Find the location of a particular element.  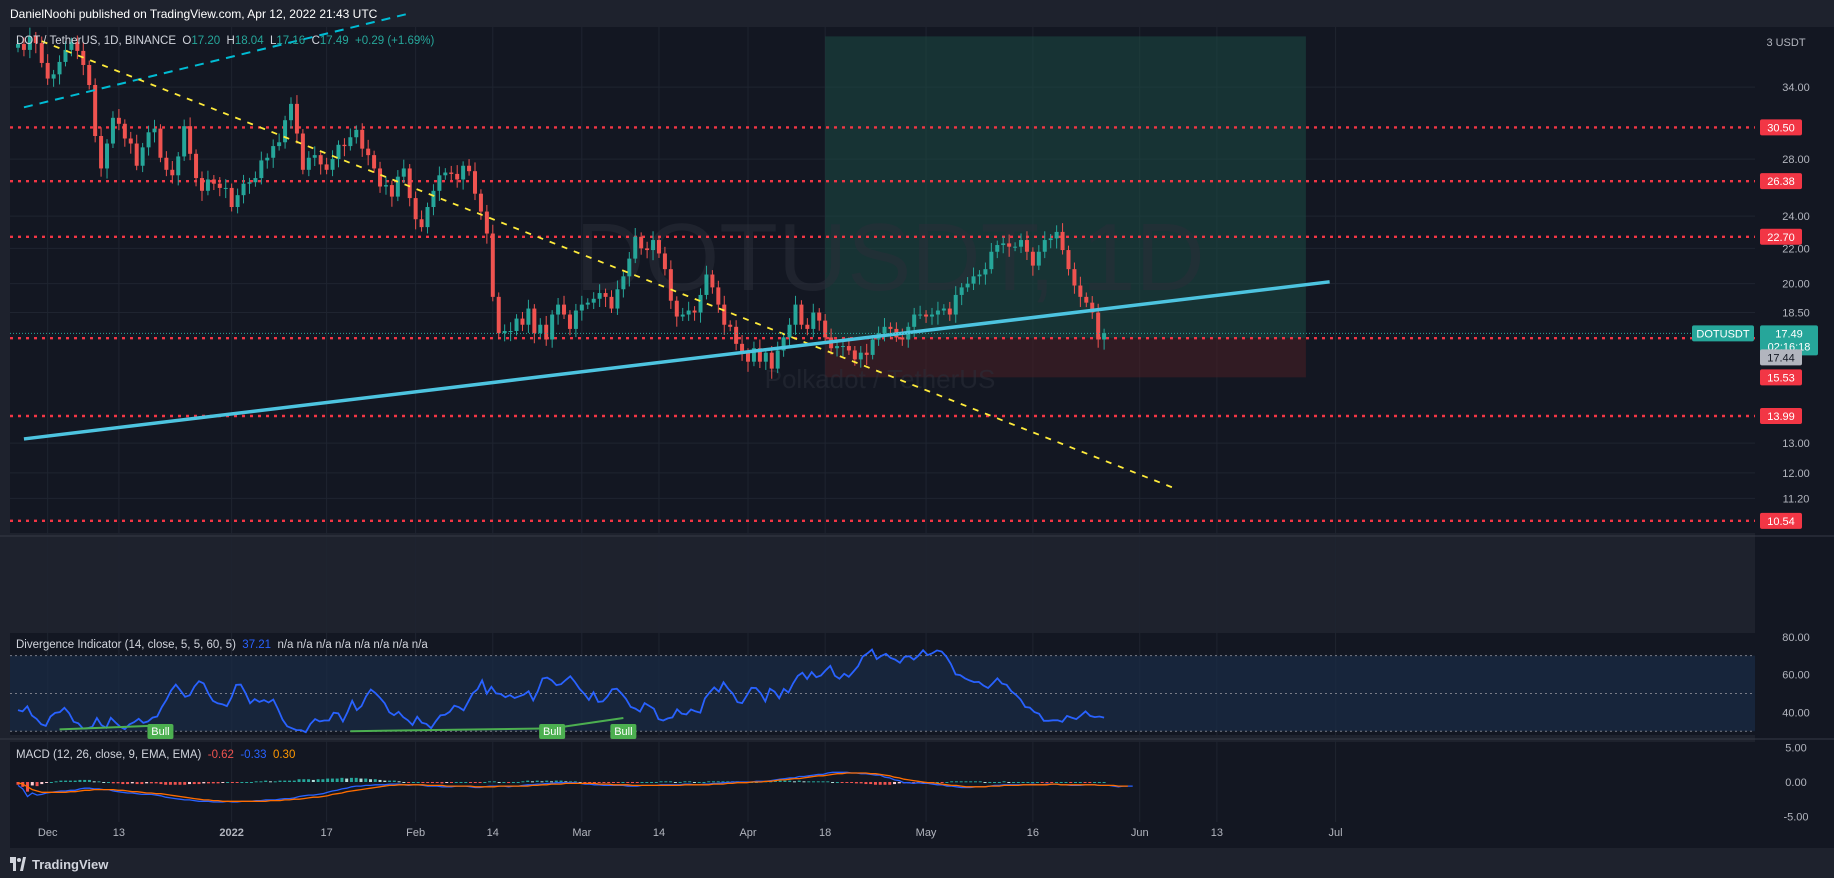

legend-open: 17.20 is located at coordinates (206, 41).